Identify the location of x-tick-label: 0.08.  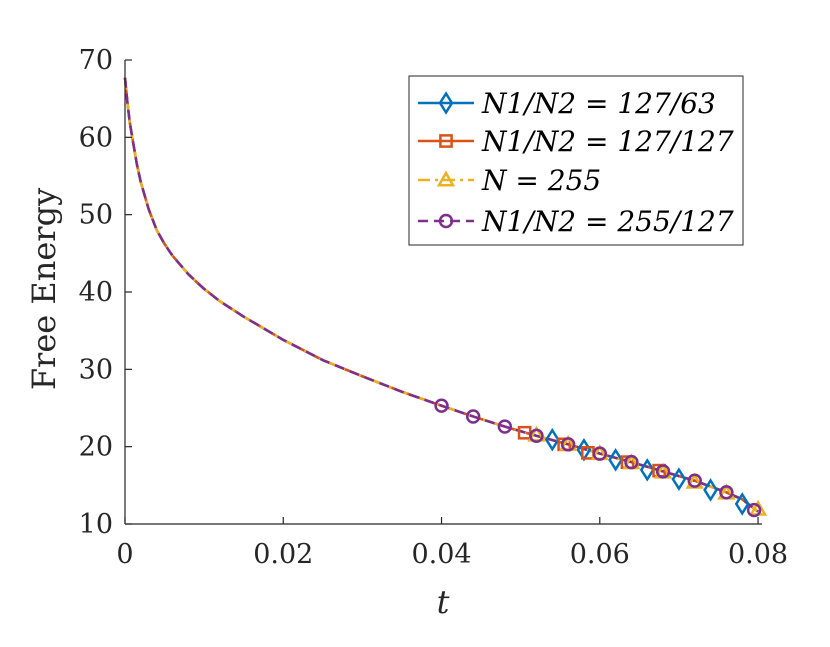
(758, 554).